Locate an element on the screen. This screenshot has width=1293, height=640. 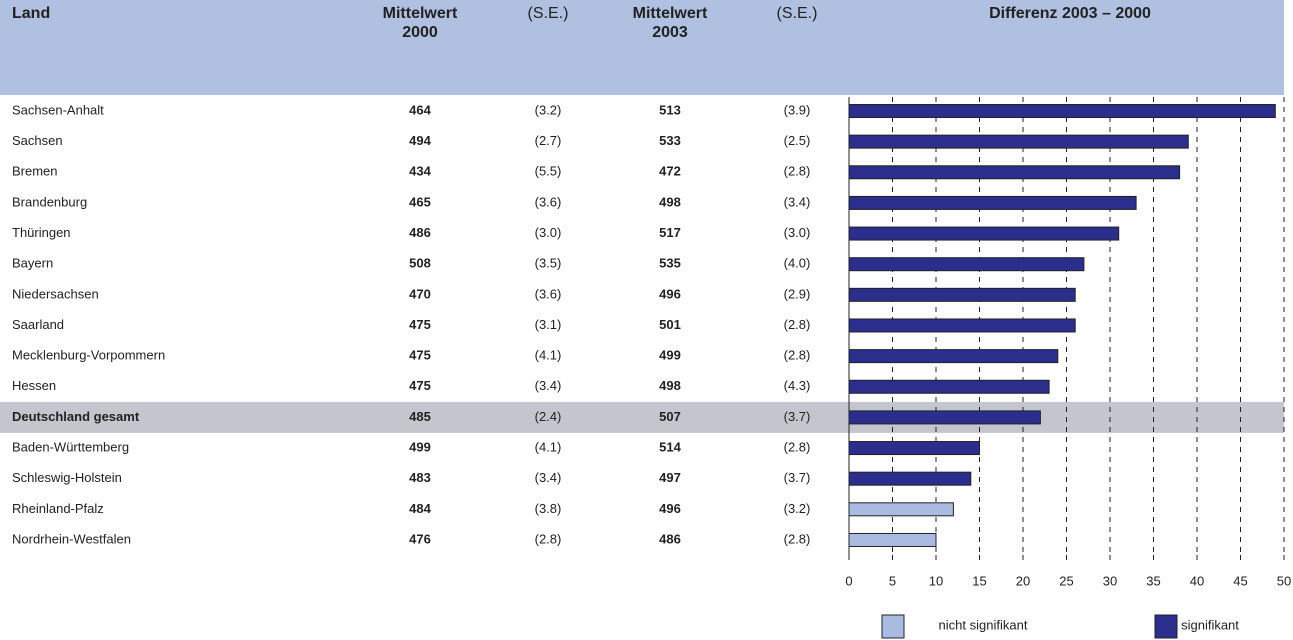
cell: Schleswig-Holstein is located at coordinates (67, 477).